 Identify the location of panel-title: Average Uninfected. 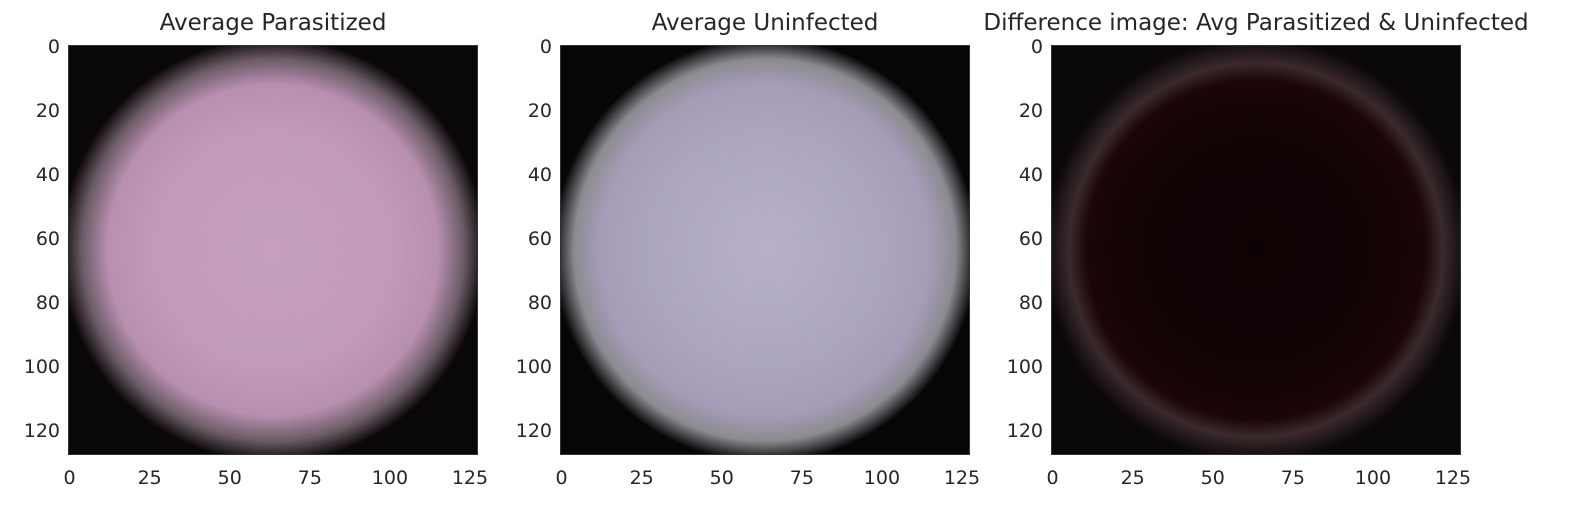
(765, 23).